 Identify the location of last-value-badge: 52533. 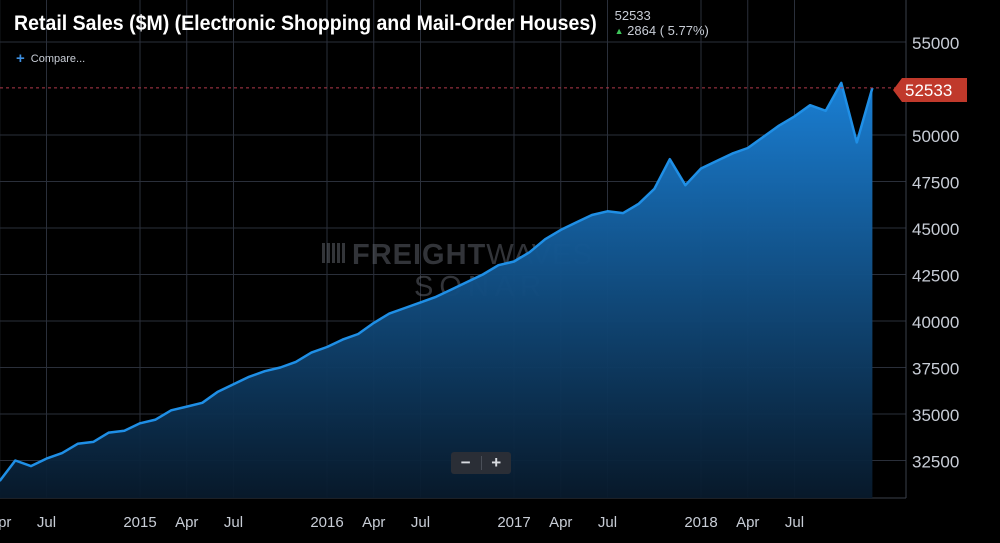
(930, 90).